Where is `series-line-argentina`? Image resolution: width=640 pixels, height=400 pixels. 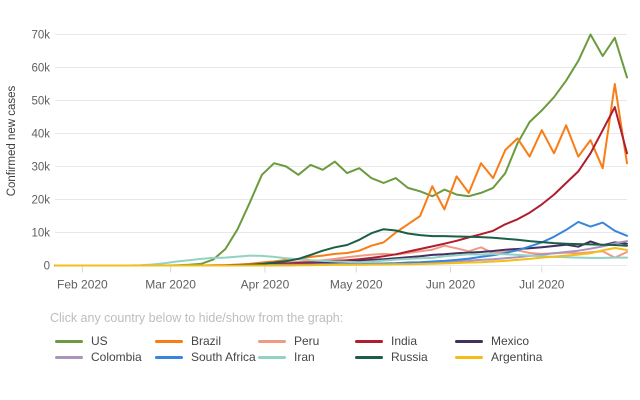
series-line-argentina is located at coordinates (341, 257).